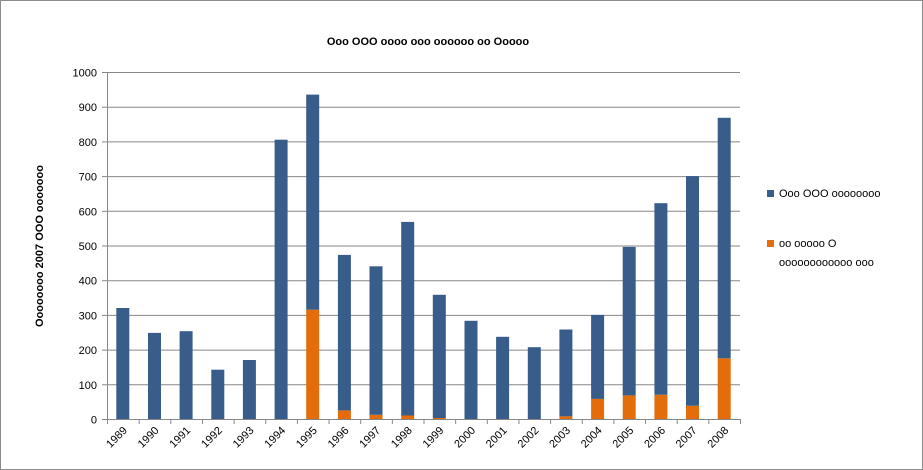 The height and width of the screenshot is (470, 923). I want to click on x-tick-label: 1992, so click(212, 438).